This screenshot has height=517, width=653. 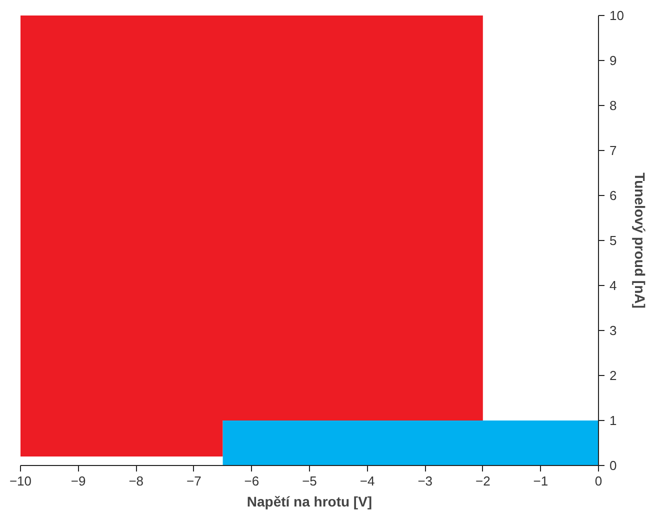 What do you see at coordinates (367, 481) in the screenshot?
I see `x-tick-label: −4` at bounding box center [367, 481].